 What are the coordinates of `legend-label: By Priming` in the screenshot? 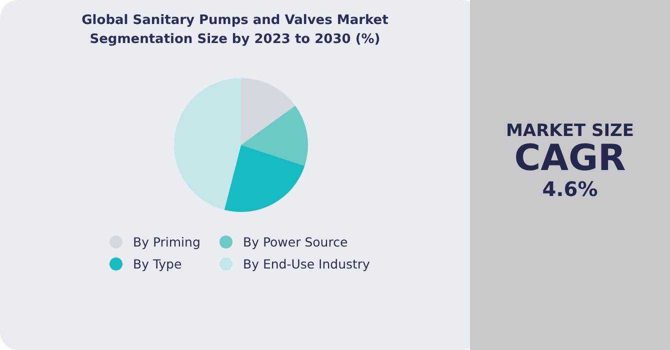 It's located at (166, 242).